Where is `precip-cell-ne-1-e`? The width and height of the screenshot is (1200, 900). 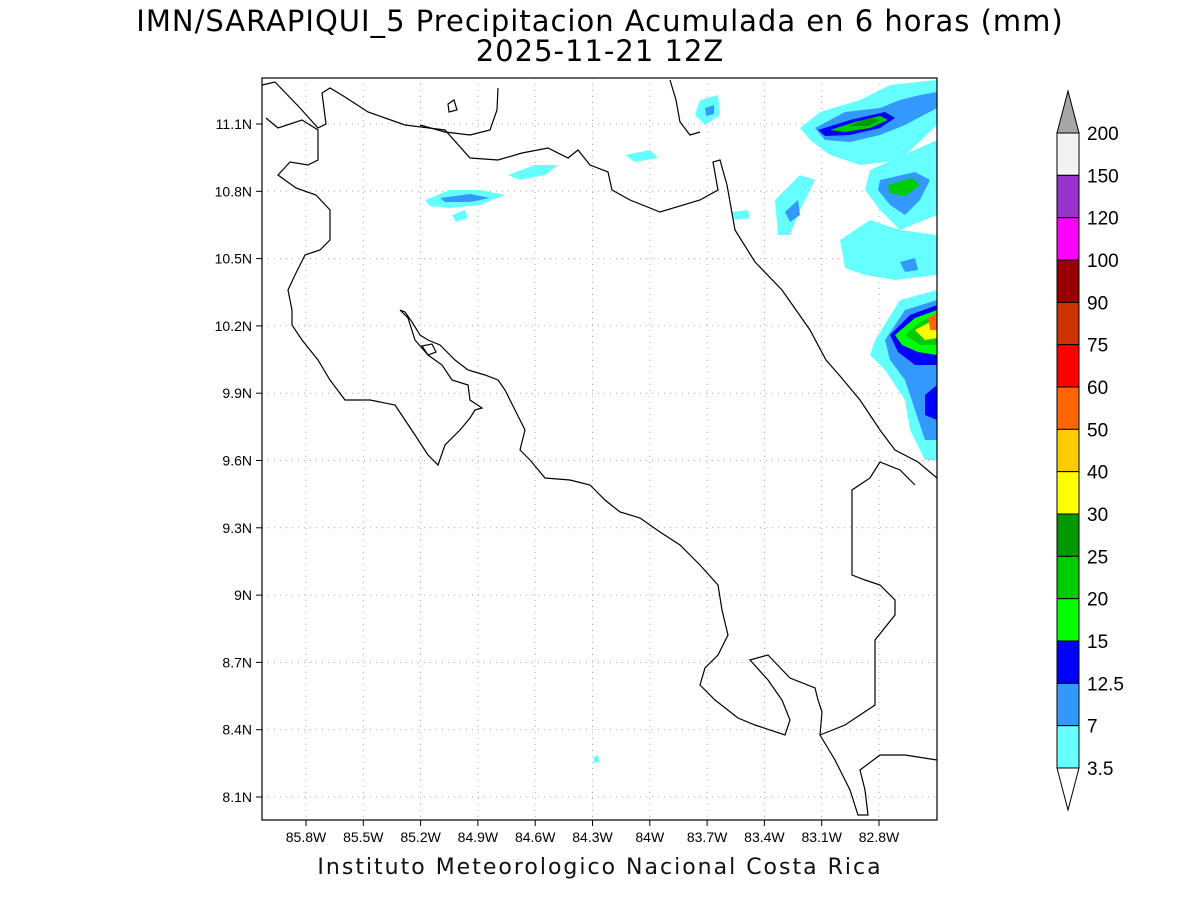
precip-cell-ne-1-e is located at coordinates (864, 122).